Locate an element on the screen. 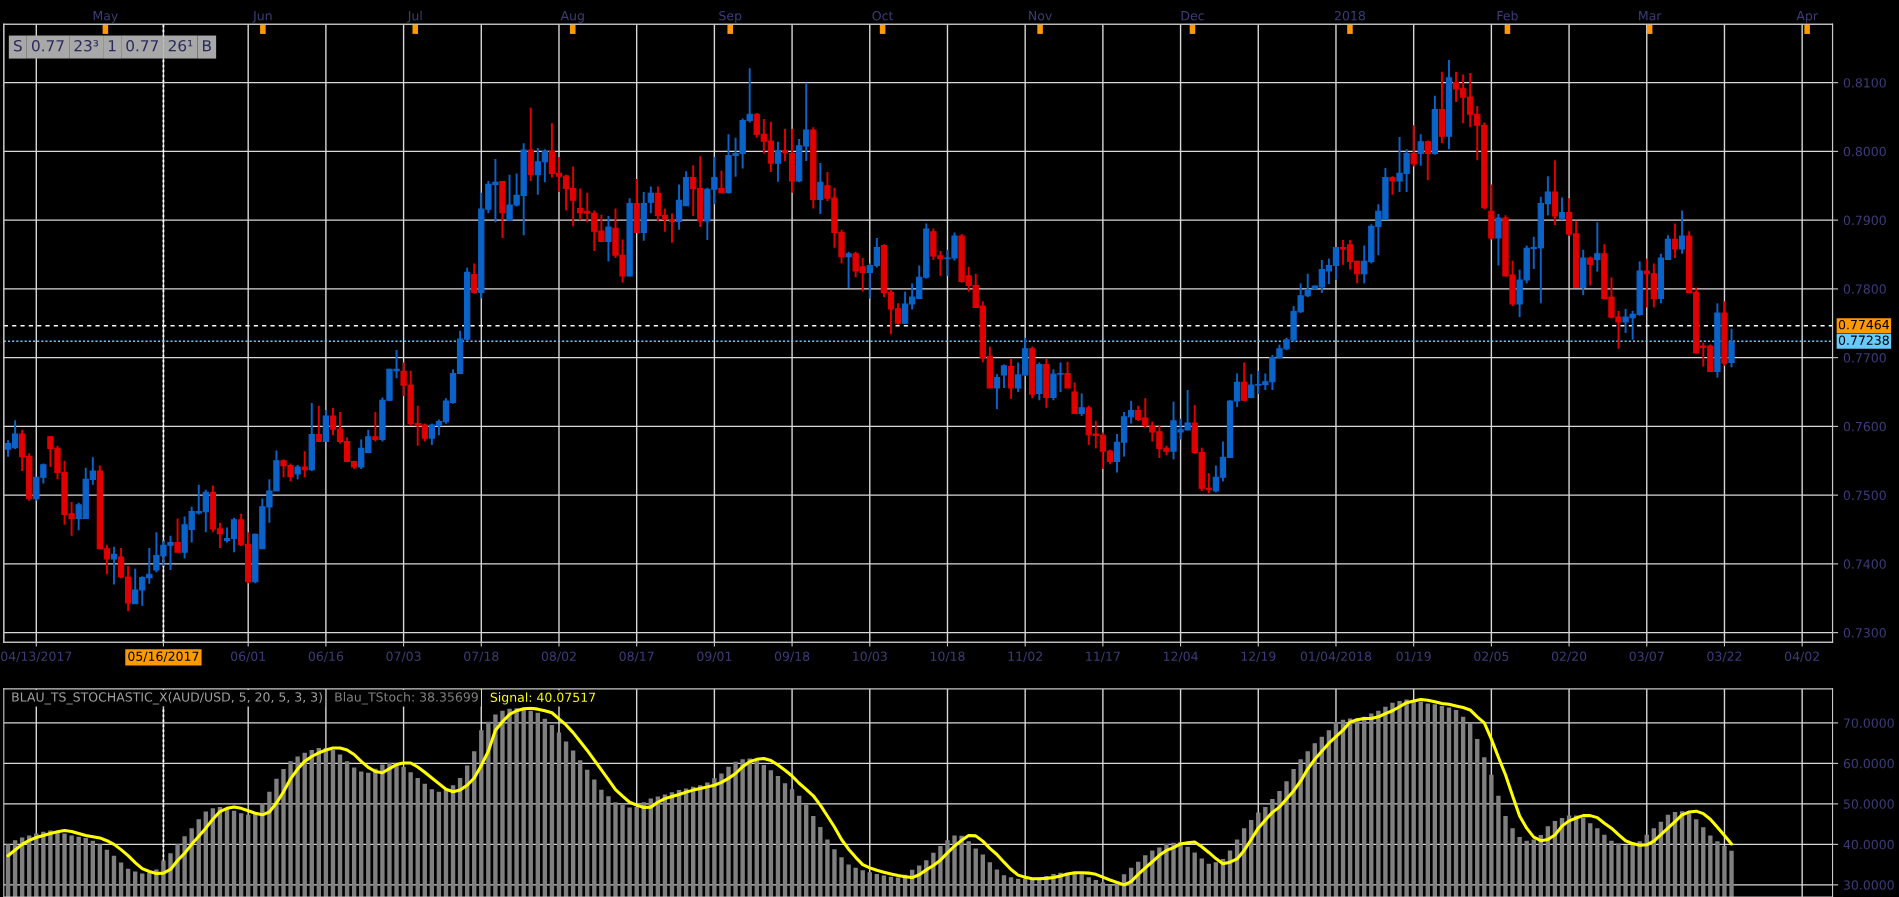 This screenshot has width=1899, height=897. x2-tick-label: May is located at coordinates (105, 17).